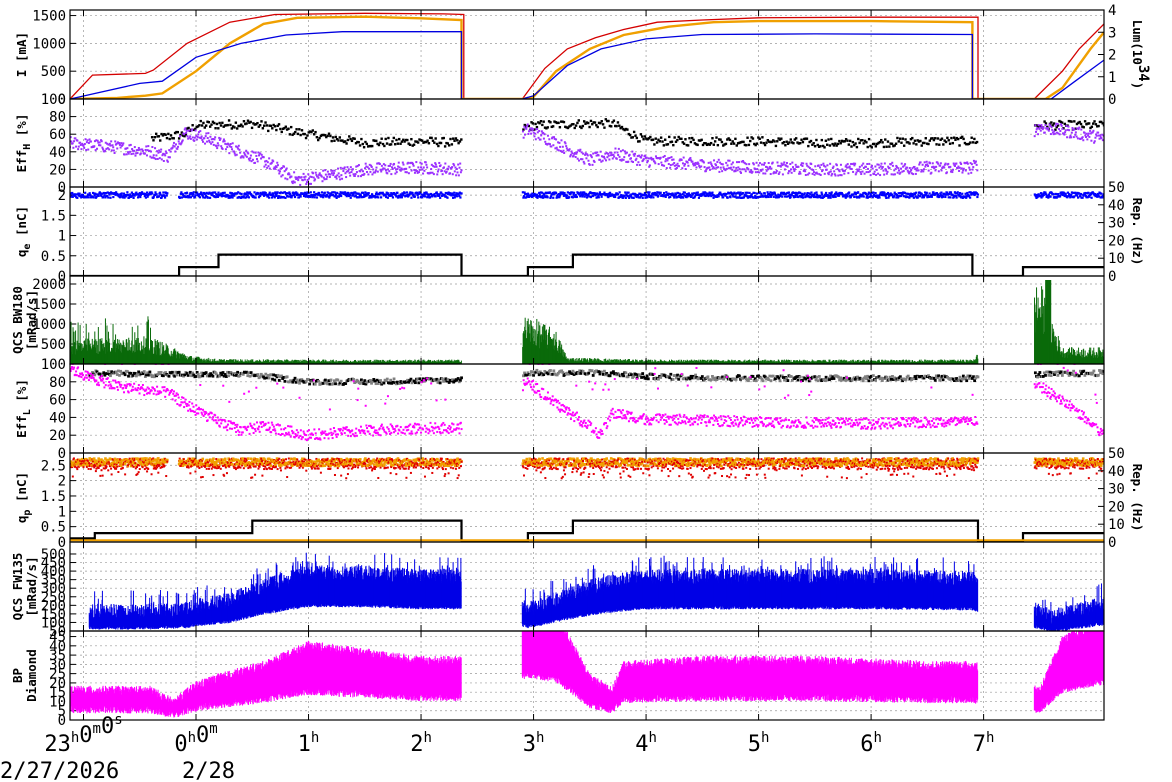 The height and width of the screenshot is (782, 1172). I want to click on y2-tick-label: 0, so click(1112, 100).